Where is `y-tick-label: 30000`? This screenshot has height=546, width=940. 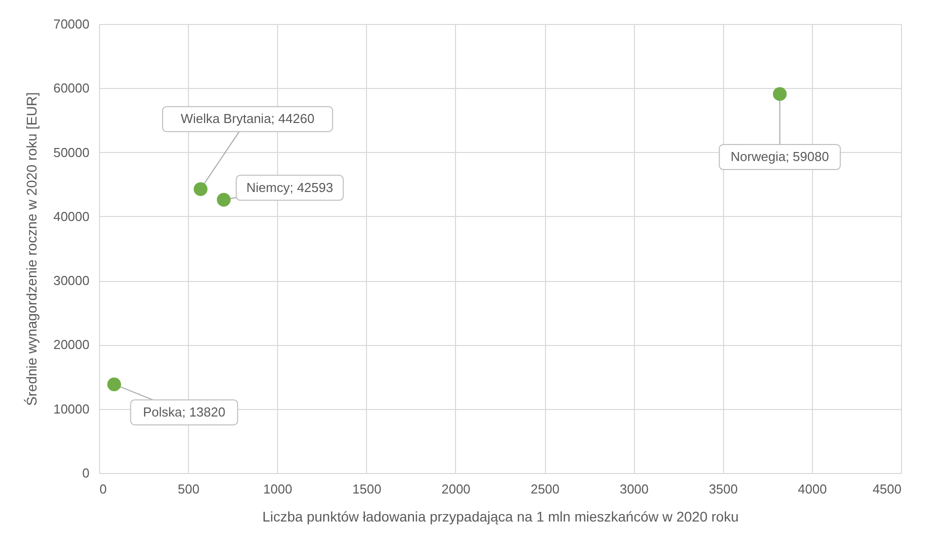
y-tick-label: 30000 is located at coordinates (71, 280).